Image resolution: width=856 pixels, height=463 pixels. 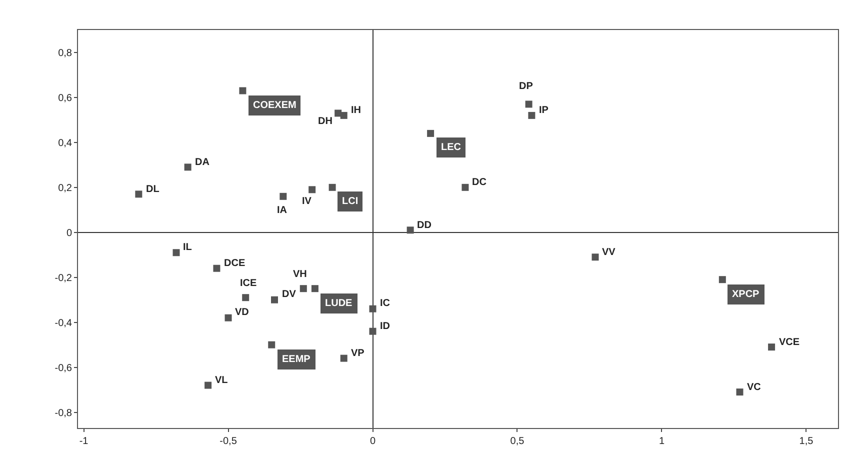 What do you see at coordinates (235, 263) in the screenshot?
I see `annotation: DCE` at bounding box center [235, 263].